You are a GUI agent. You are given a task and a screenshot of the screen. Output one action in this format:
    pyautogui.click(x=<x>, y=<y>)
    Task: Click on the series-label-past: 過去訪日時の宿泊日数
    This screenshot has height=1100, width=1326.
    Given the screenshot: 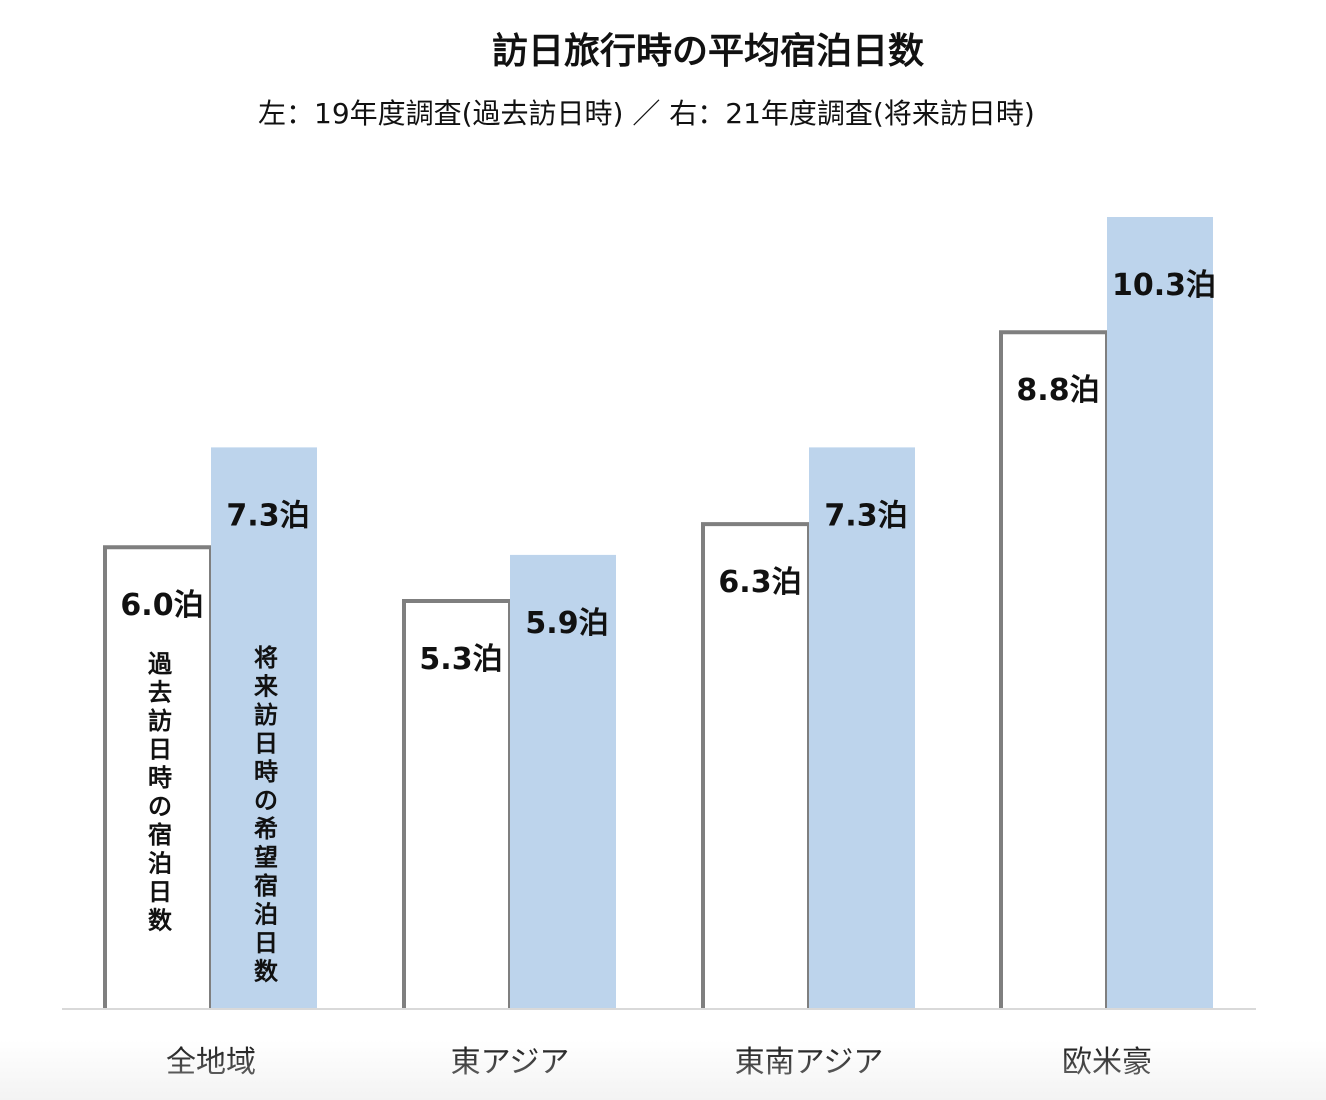 What is the action you would take?
    pyautogui.click(x=160, y=792)
    